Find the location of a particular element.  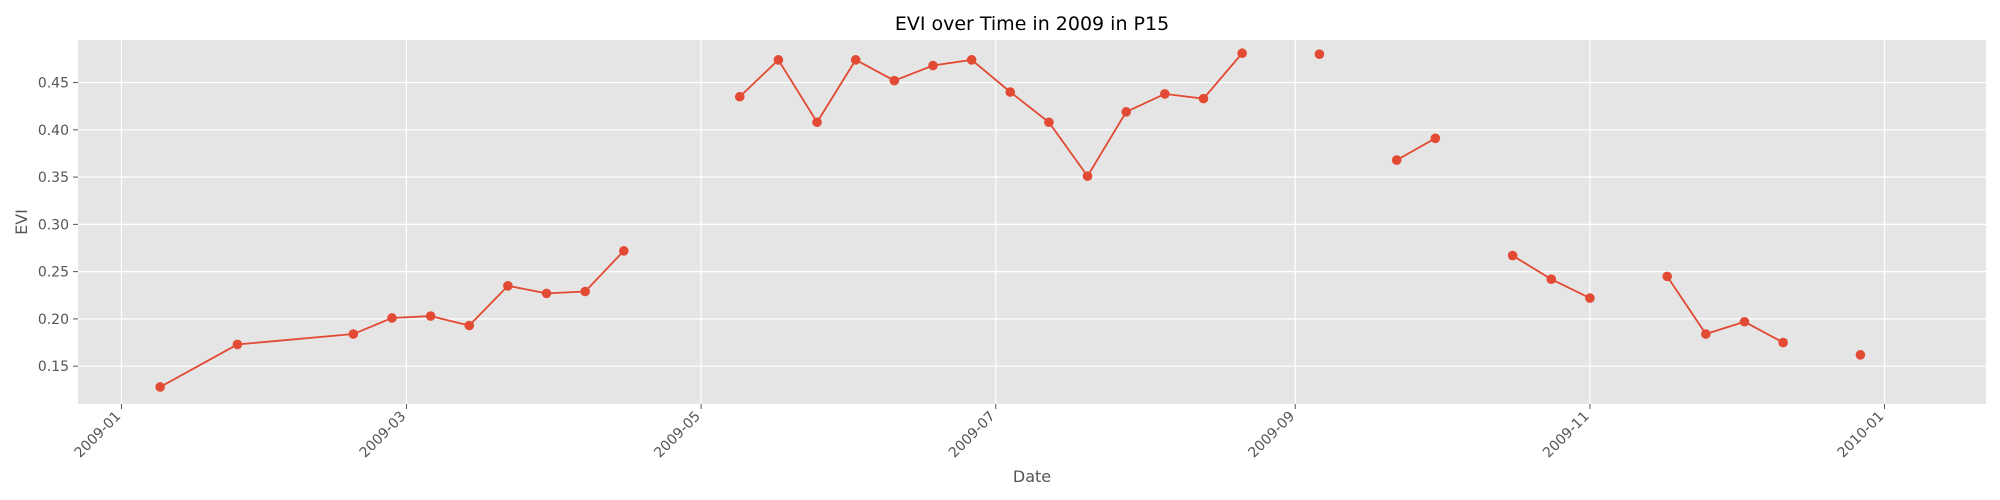

y-tick-label: 0.30 is located at coordinates (53, 225).